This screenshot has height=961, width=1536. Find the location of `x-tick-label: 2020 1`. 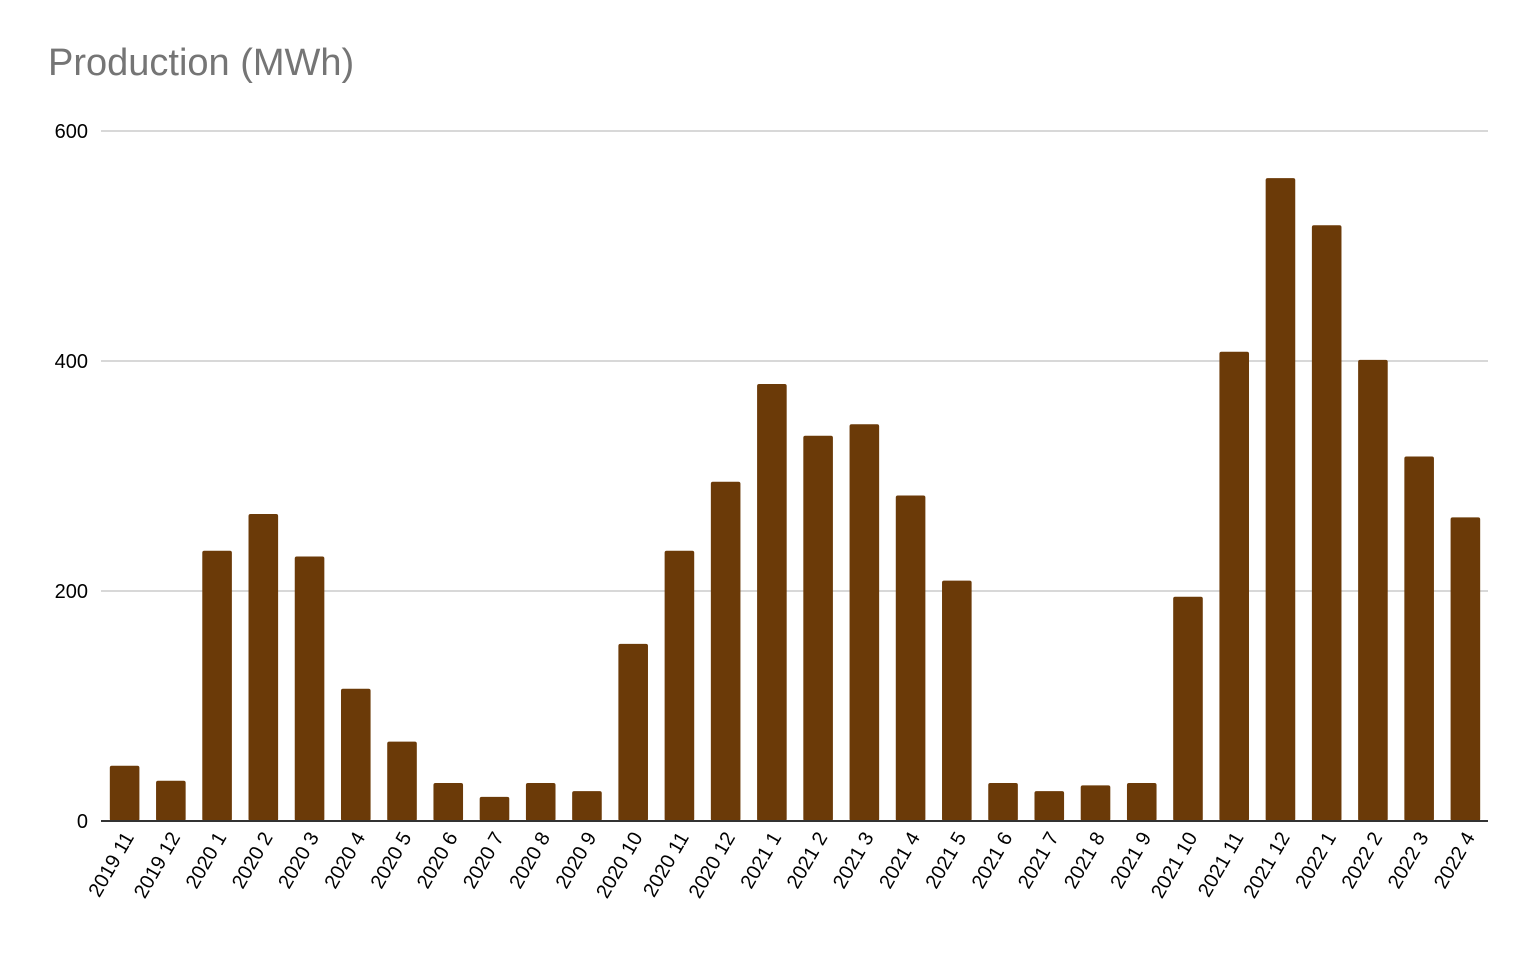

x-tick-label: 2020 1 is located at coordinates (207, 861).